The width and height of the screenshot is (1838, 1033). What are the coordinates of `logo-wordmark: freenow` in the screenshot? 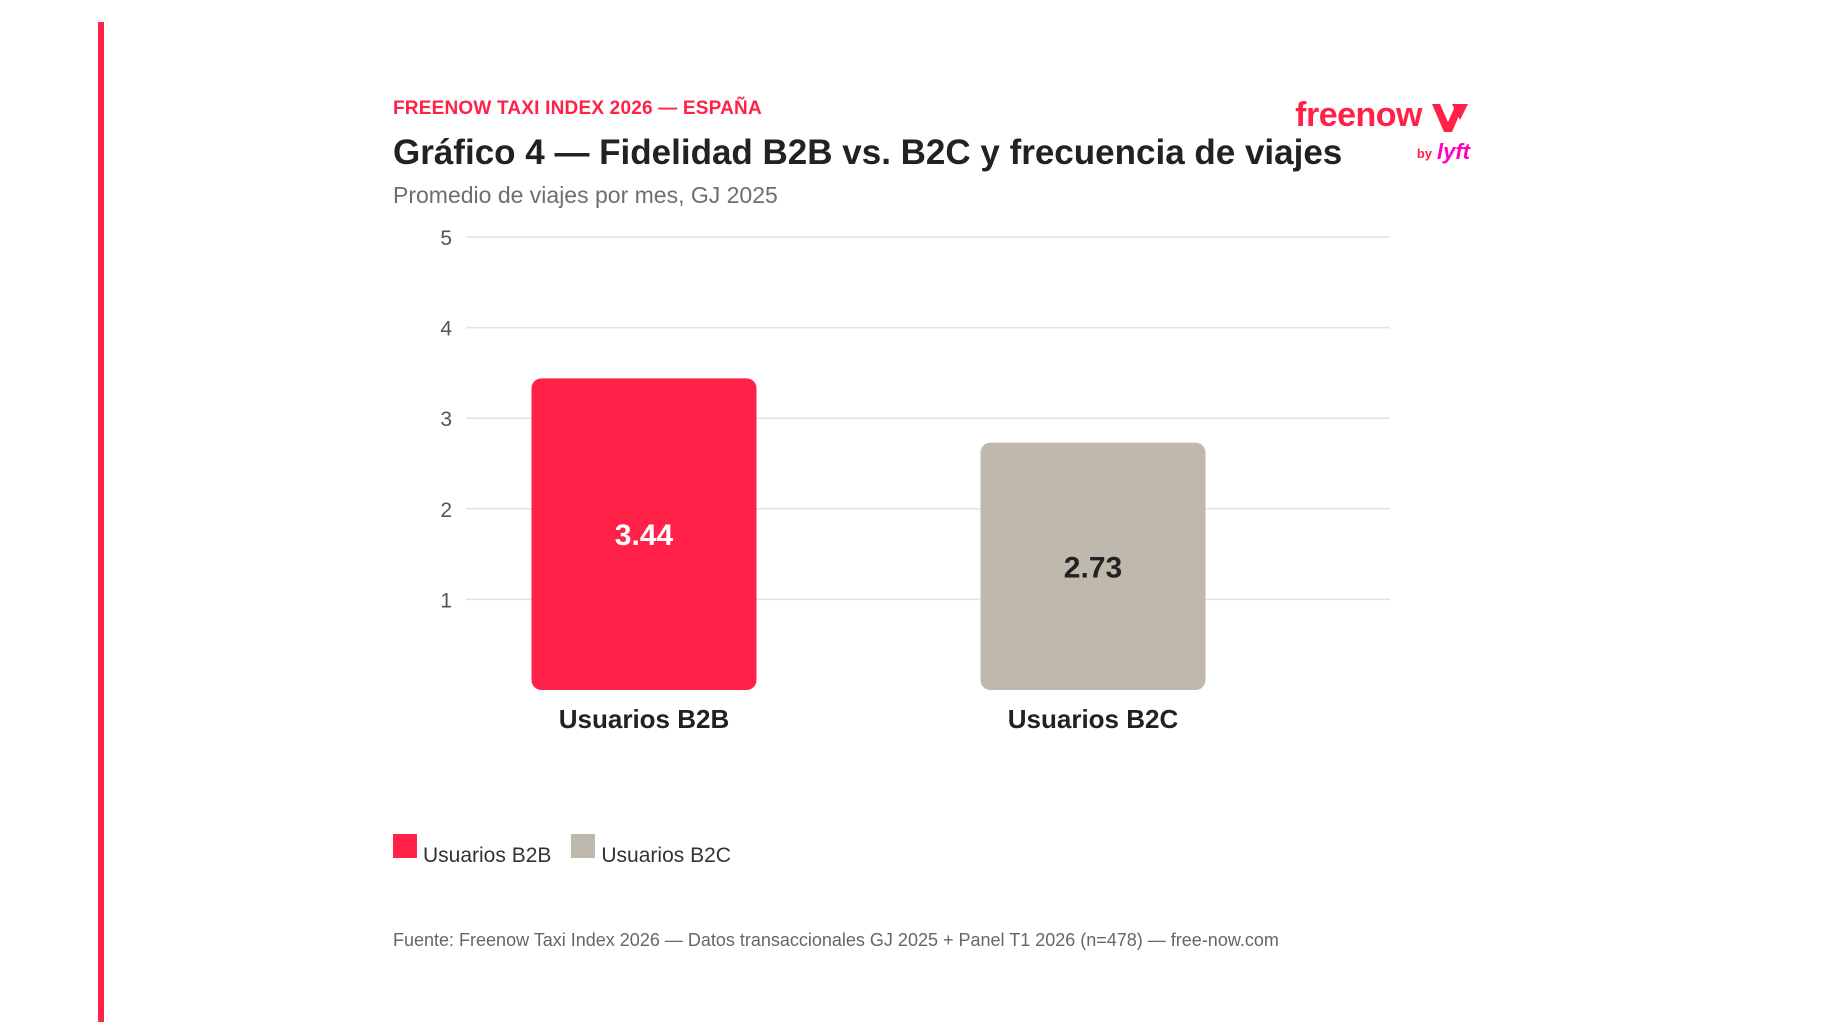 It's located at (1358, 115).